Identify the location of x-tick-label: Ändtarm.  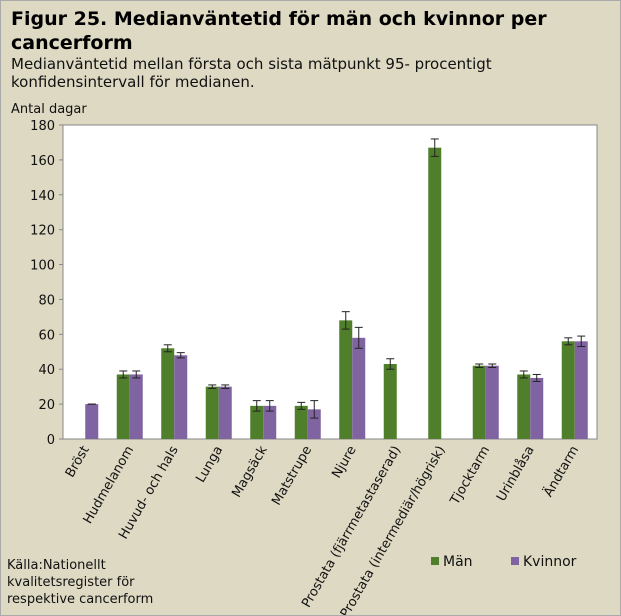
(561, 471).